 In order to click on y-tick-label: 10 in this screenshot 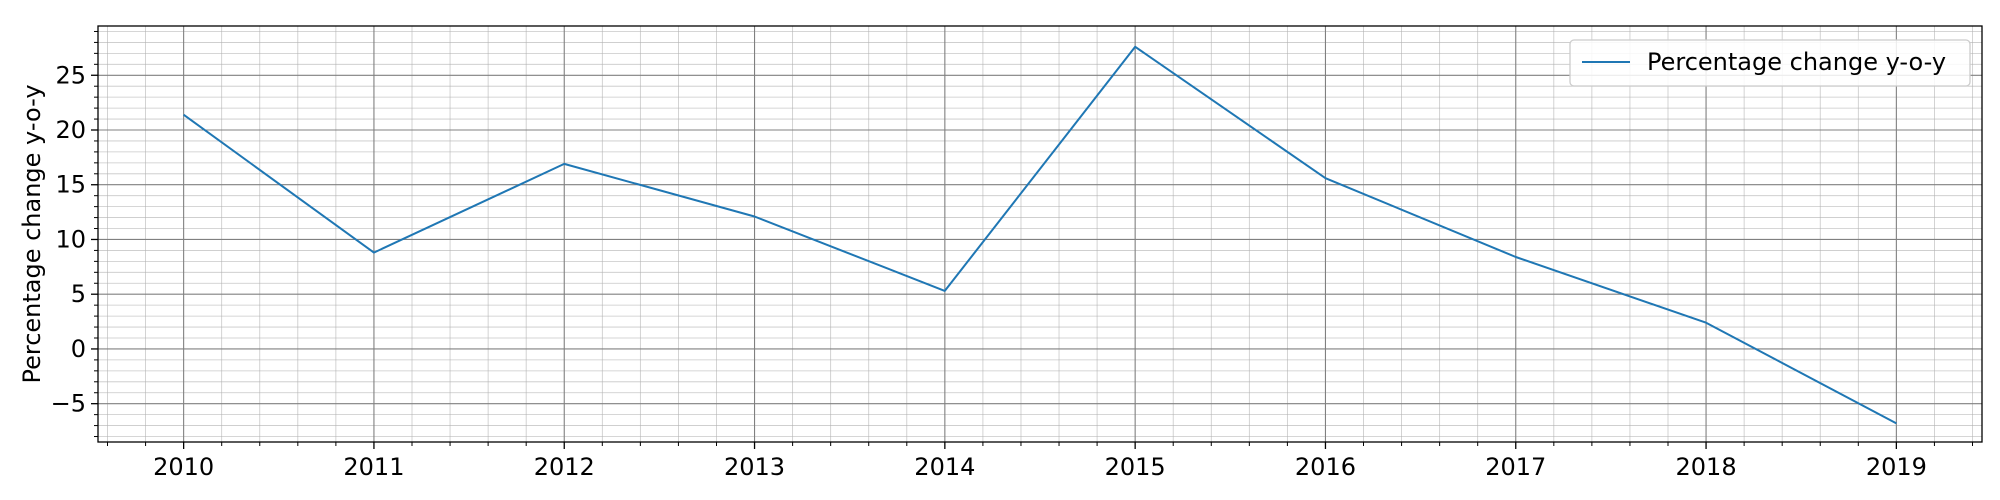, I will do `click(70, 239)`.